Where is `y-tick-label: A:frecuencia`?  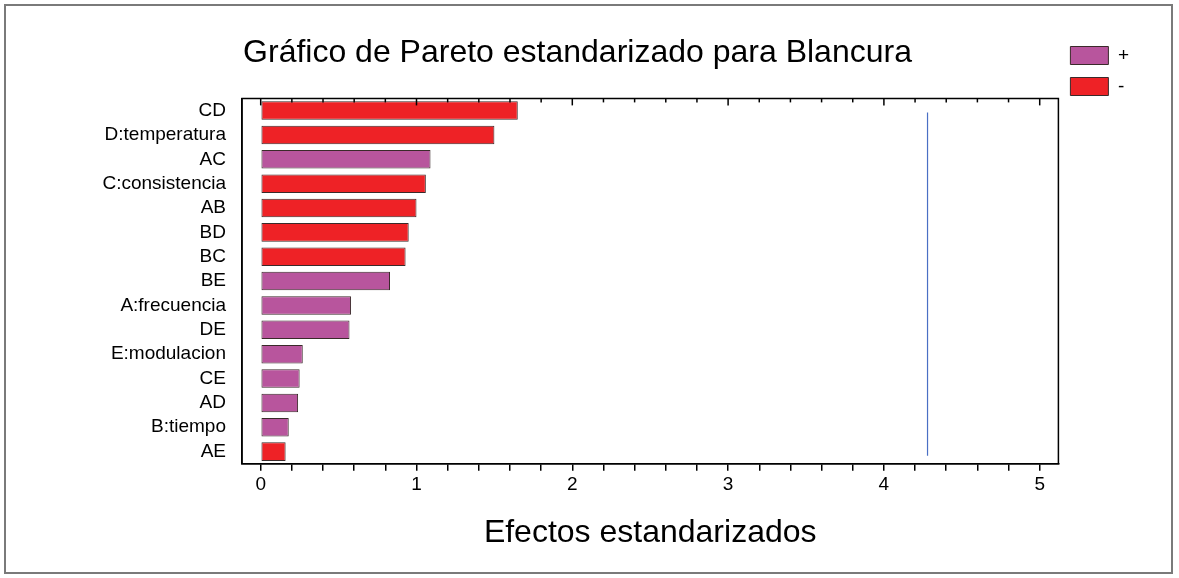
y-tick-label: A:frecuencia is located at coordinates (173, 304).